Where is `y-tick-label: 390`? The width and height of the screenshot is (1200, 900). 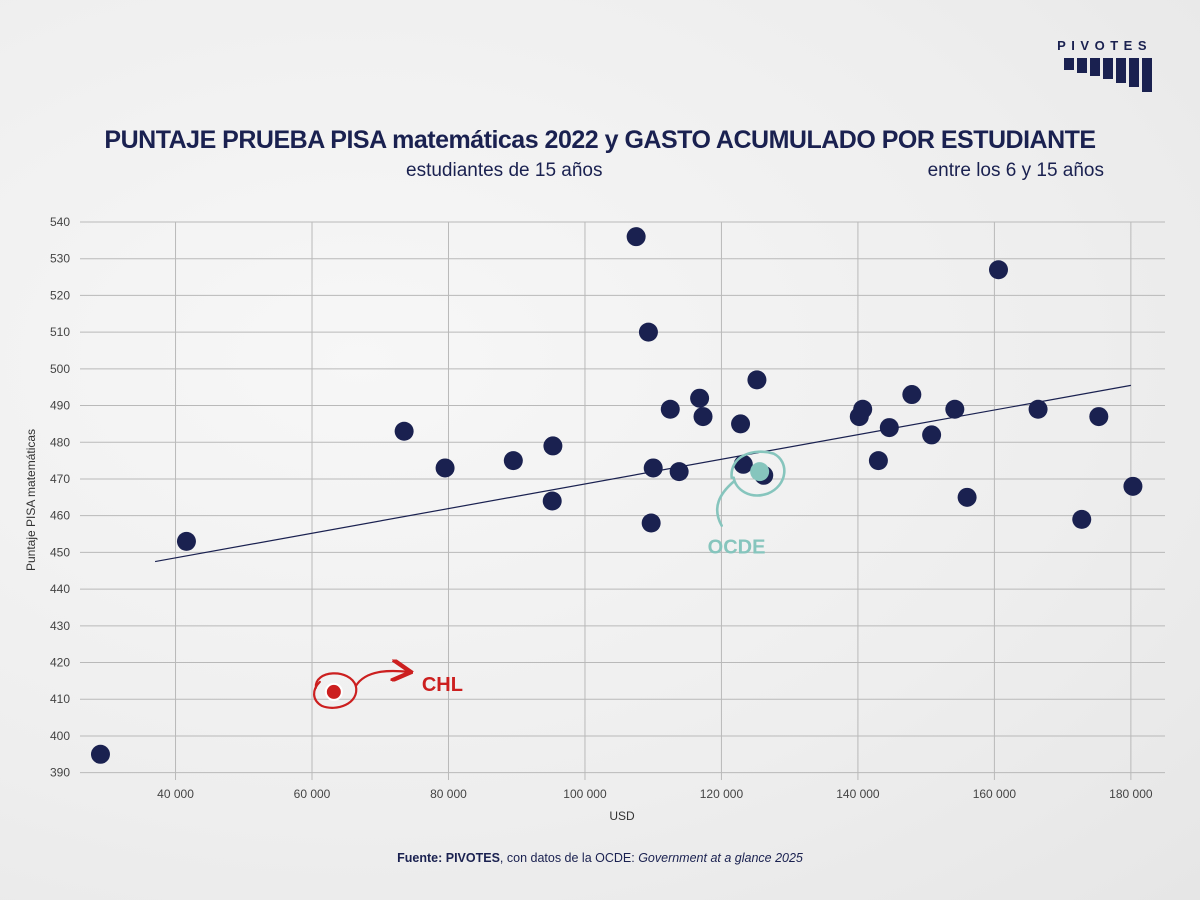 y-tick-label: 390 is located at coordinates (60, 773).